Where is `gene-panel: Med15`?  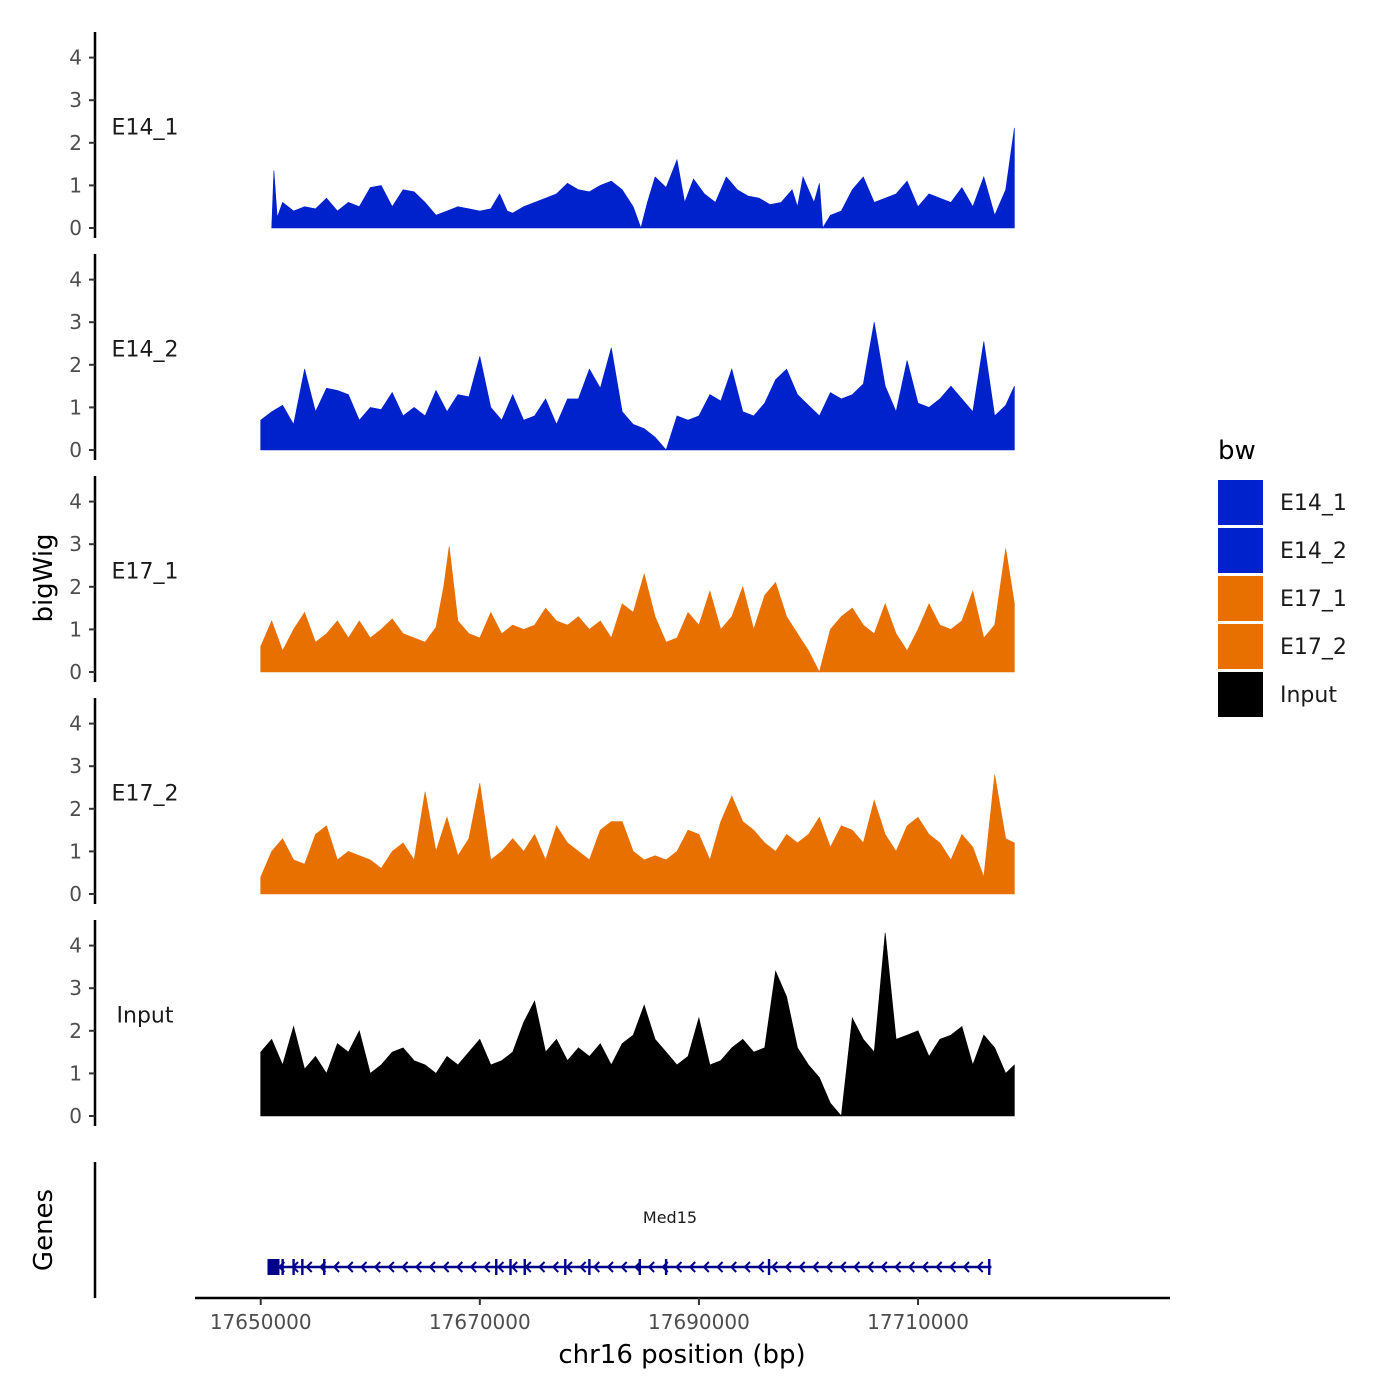 gene-panel: Med15 is located at coordinates (542, 1230).